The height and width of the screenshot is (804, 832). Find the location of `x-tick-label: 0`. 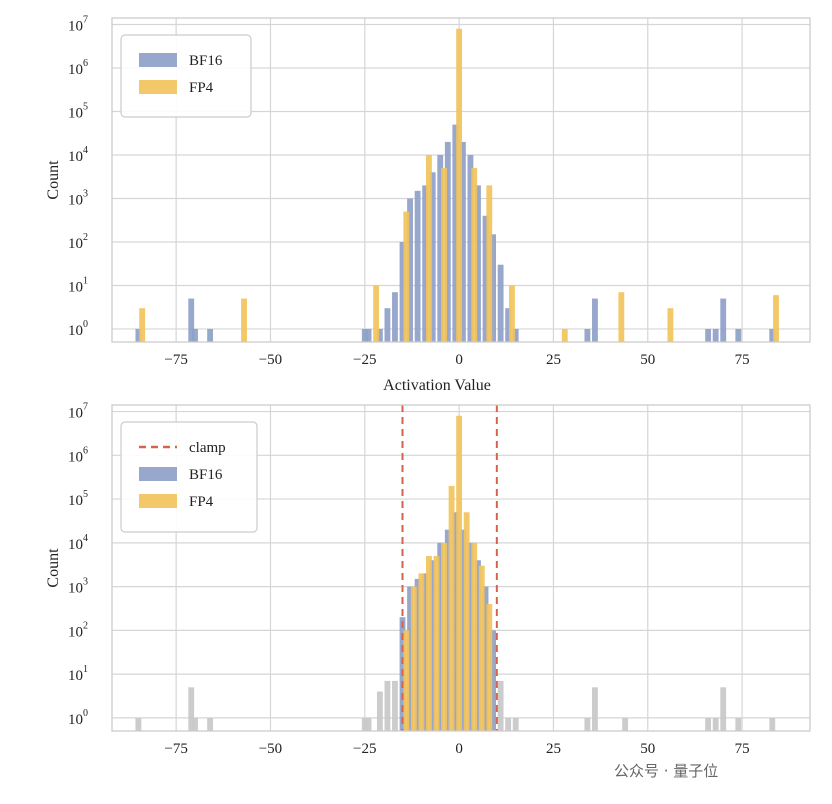

x-tick-label: 0 is located at coordinates (459, 749).